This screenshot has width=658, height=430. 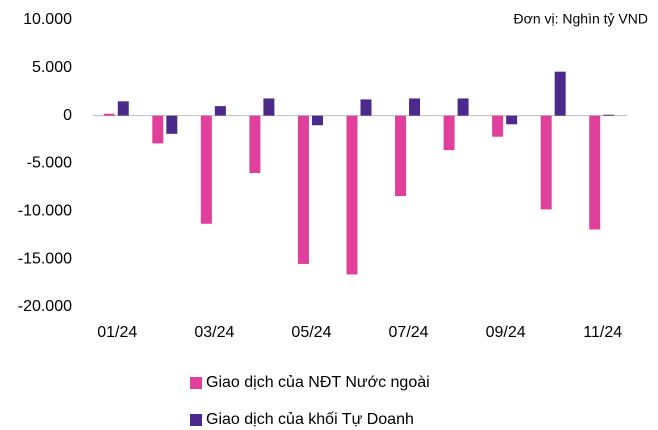 I want to click on x-tick-label: 09/24, so click(x=506, y=332).